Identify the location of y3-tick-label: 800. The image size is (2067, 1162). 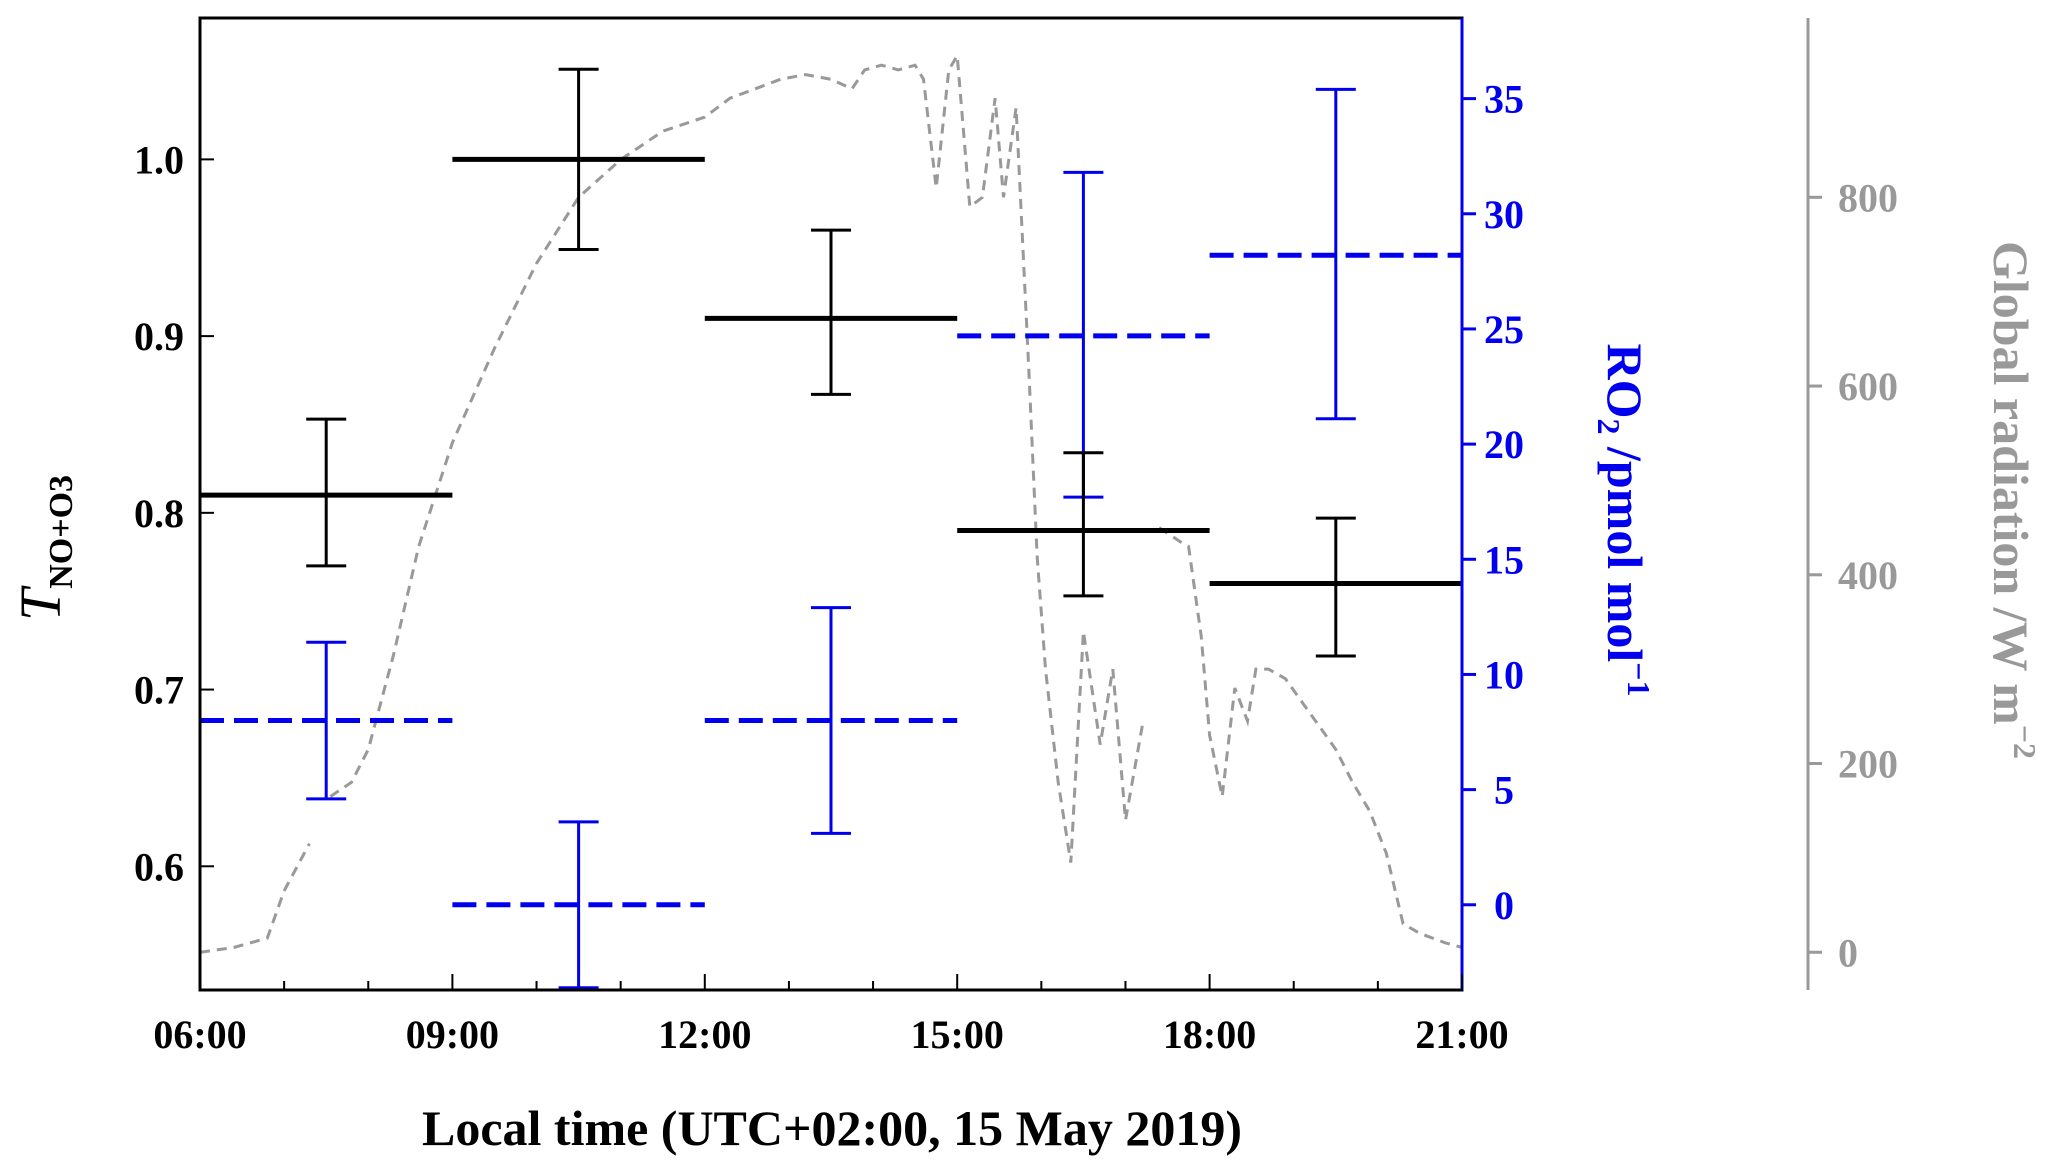
(1868, 197).